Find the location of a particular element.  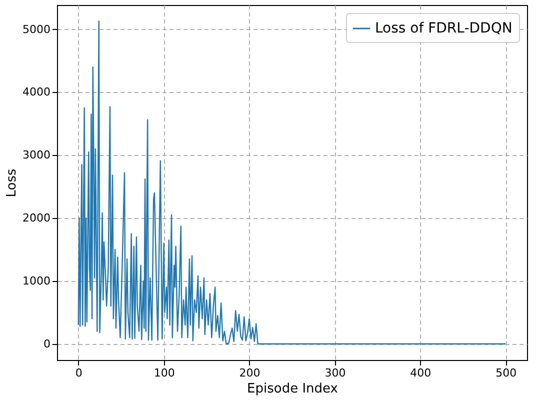

x-tick-label: 300 is located at coordinates (335, 373).